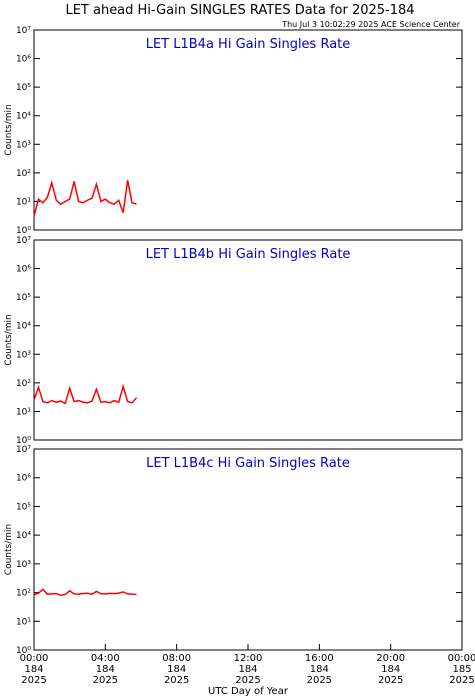  What do you see at coordinates (248, 463) in the screenshot?
I see `panel-title: LET L1B4c Hi Gain Singles Rate` at bounding box center [248, 463].